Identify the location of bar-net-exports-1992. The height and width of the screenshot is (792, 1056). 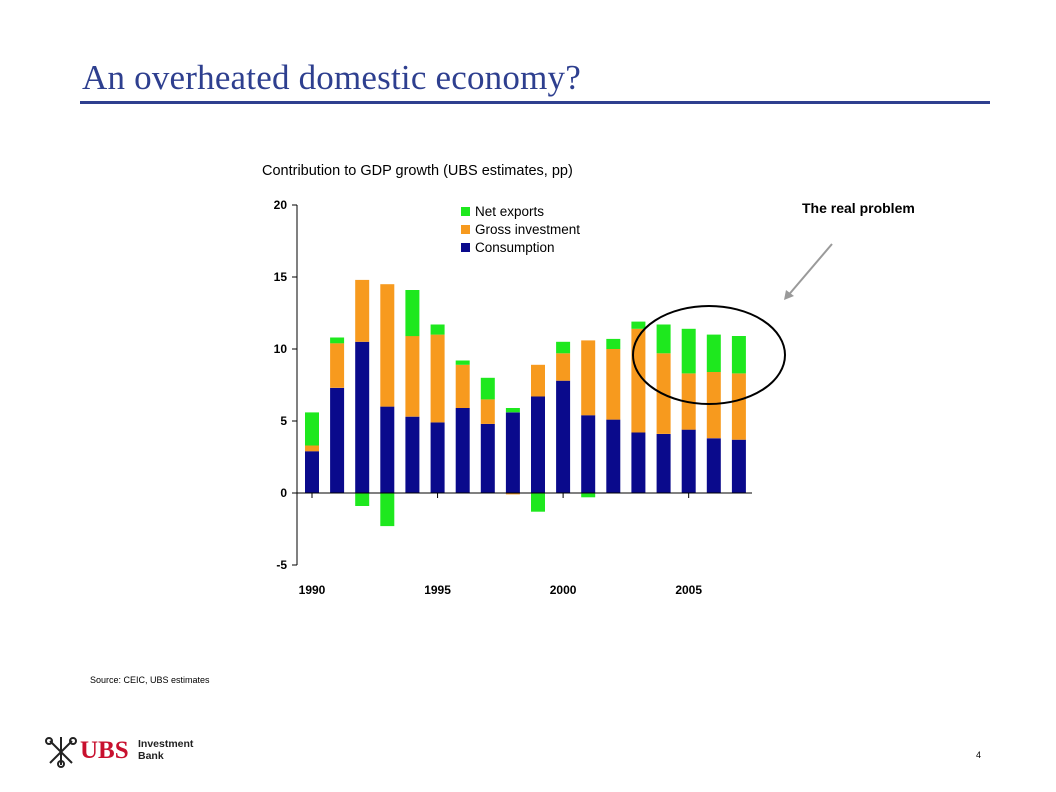
(362, 499).